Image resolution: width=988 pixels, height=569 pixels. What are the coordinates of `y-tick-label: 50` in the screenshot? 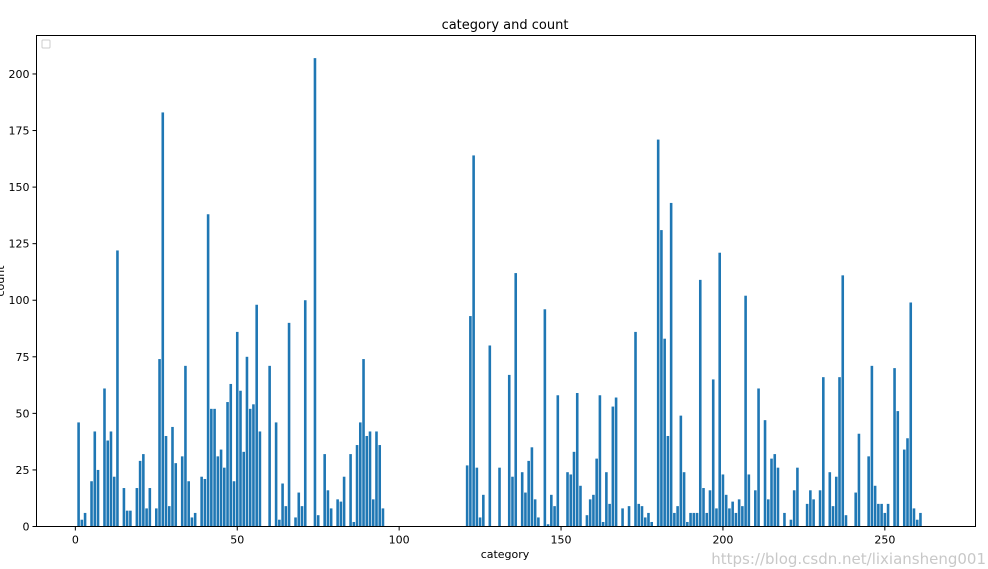 It's located at (23, 413).